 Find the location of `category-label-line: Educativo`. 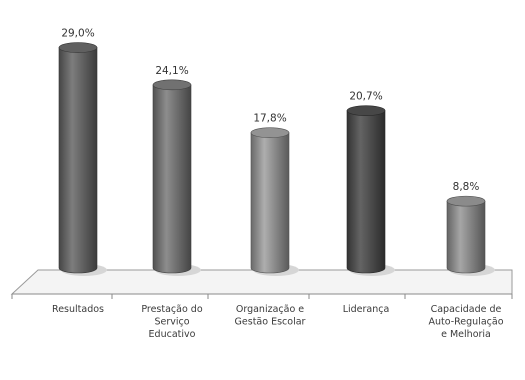

category-label-line: Educativo is located at coordinates (172, 334).